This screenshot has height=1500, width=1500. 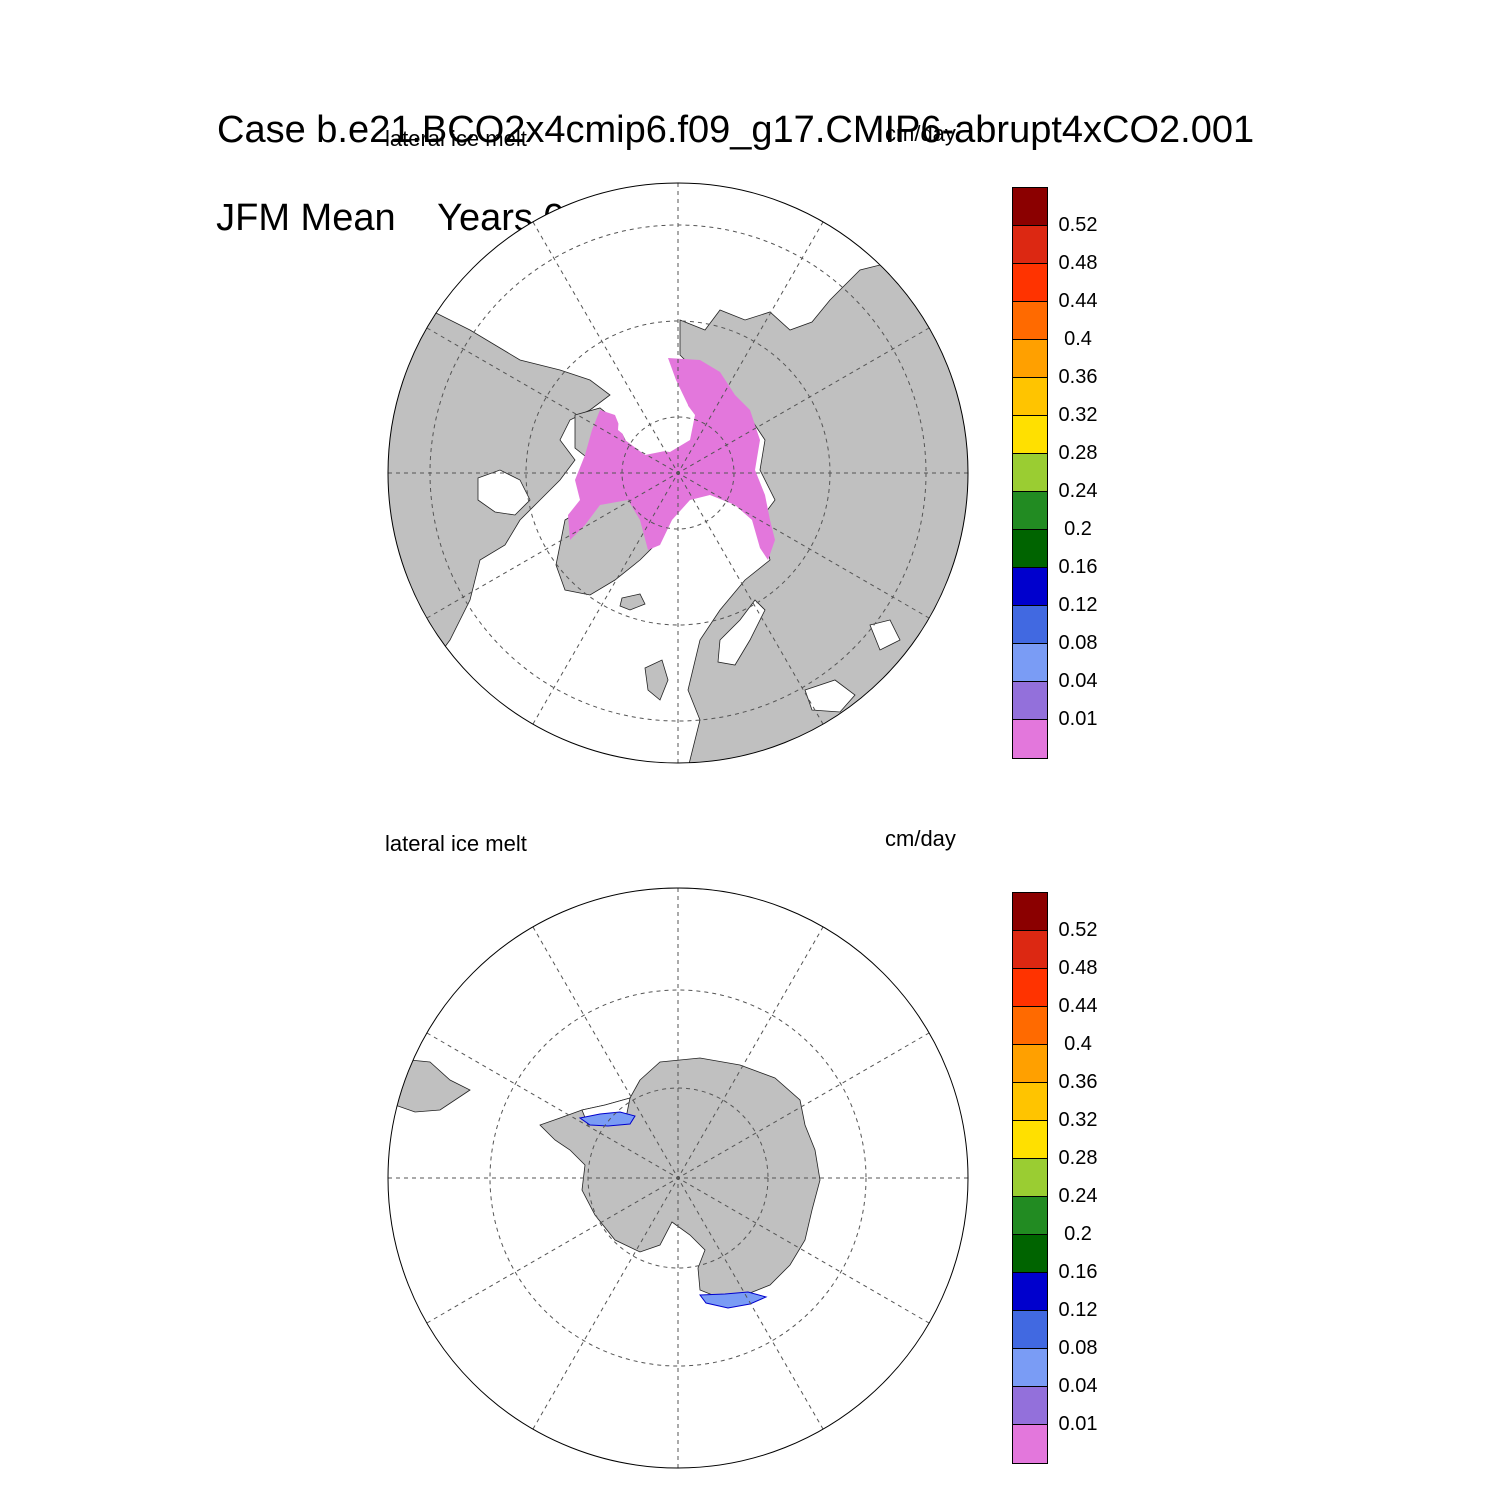 What do you see at coordinates (456, 138) in the screenshot?
I see `north-variable-label: lateral ice melt` at bounding box center [456, 138].